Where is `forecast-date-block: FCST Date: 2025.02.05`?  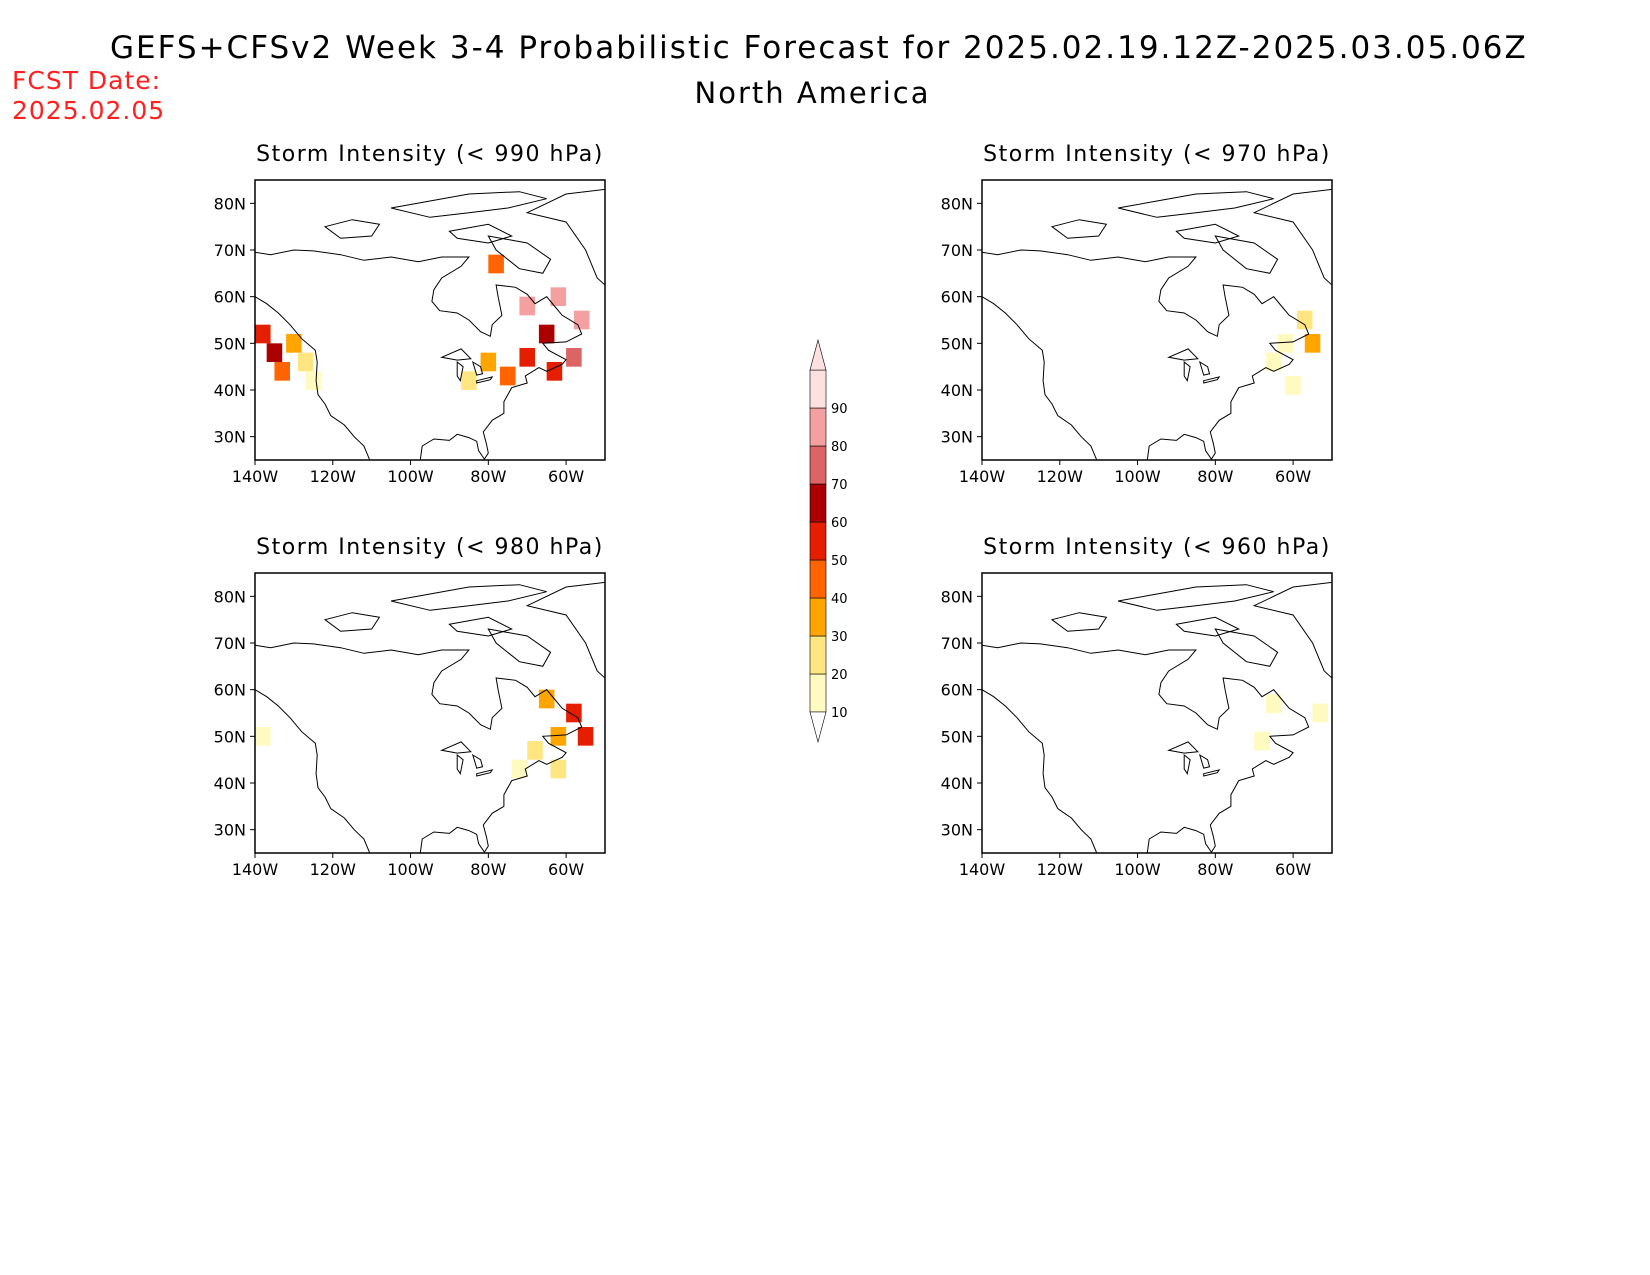 forecast-date-block: FCST Date: 2025.02.05 is located at coordinates (88, 96).